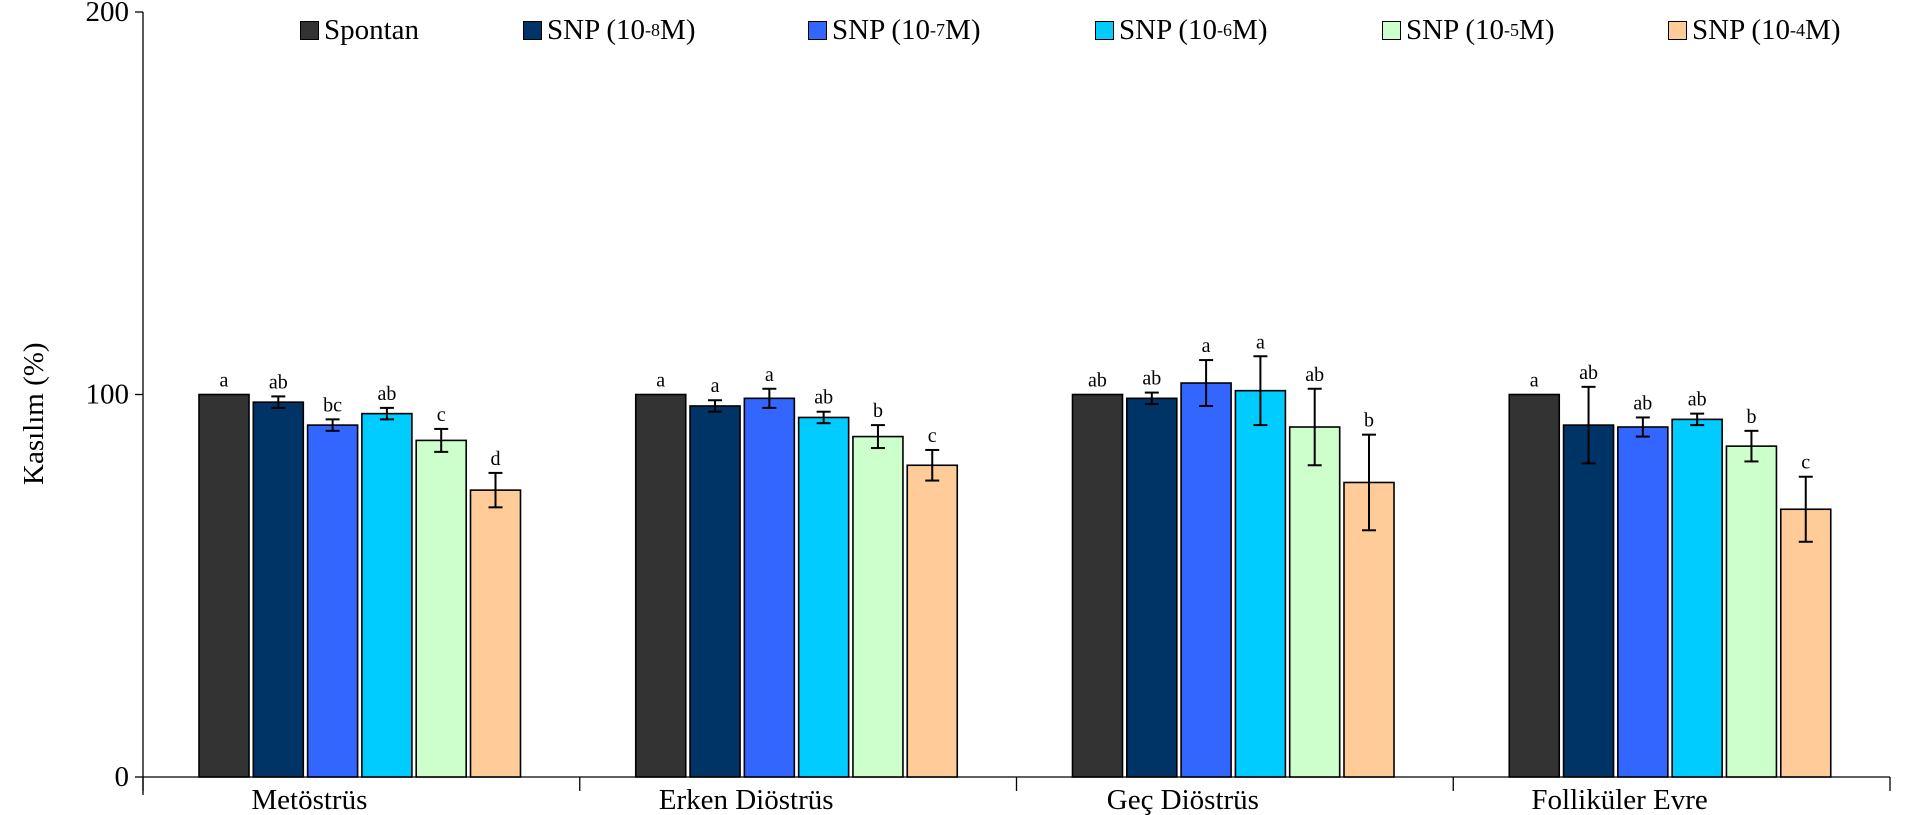 The image size is (1905, 815). I want to click on y-axis-title: Kasılım (%), so click(34, 413).